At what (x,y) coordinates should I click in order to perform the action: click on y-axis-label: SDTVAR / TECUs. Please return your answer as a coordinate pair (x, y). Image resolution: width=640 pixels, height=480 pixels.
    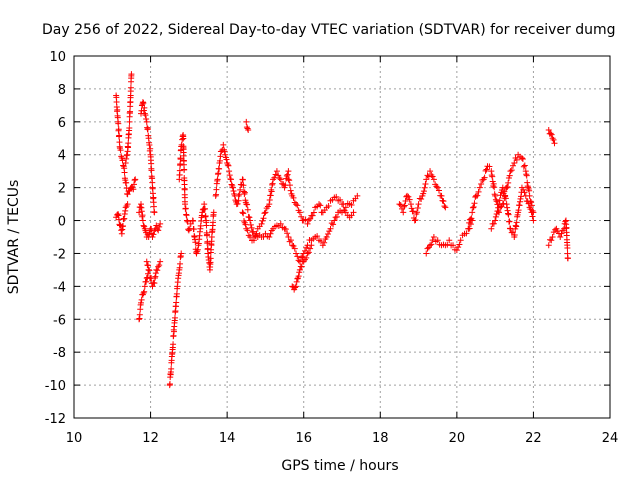
    Looking at the image, I should click on (14, 237).